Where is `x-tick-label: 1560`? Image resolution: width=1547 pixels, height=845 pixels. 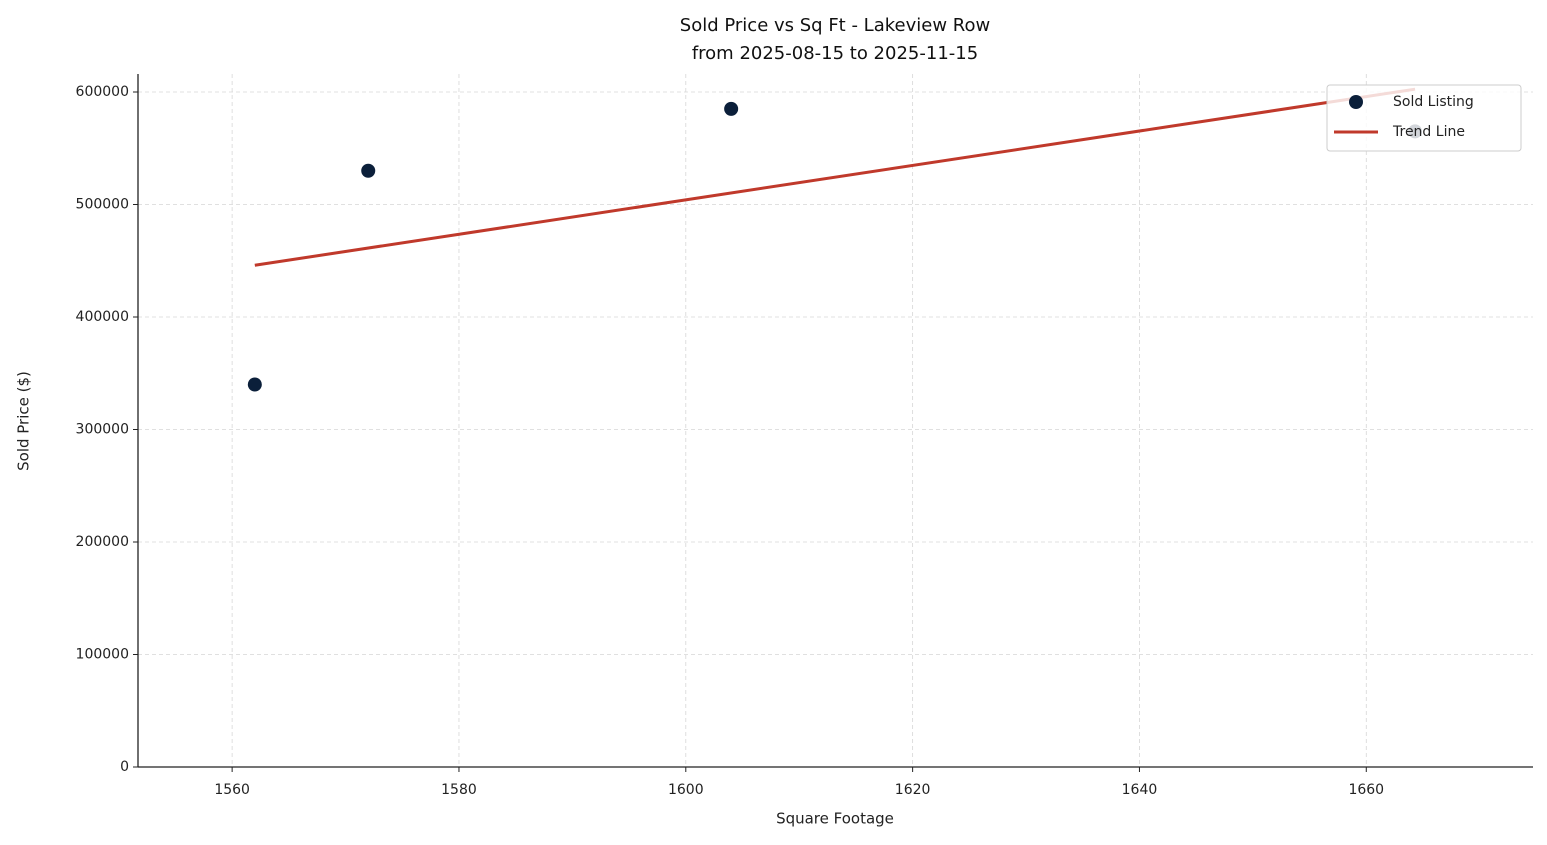 x-tick-label: 1560 is located at coordinates (232, 790).